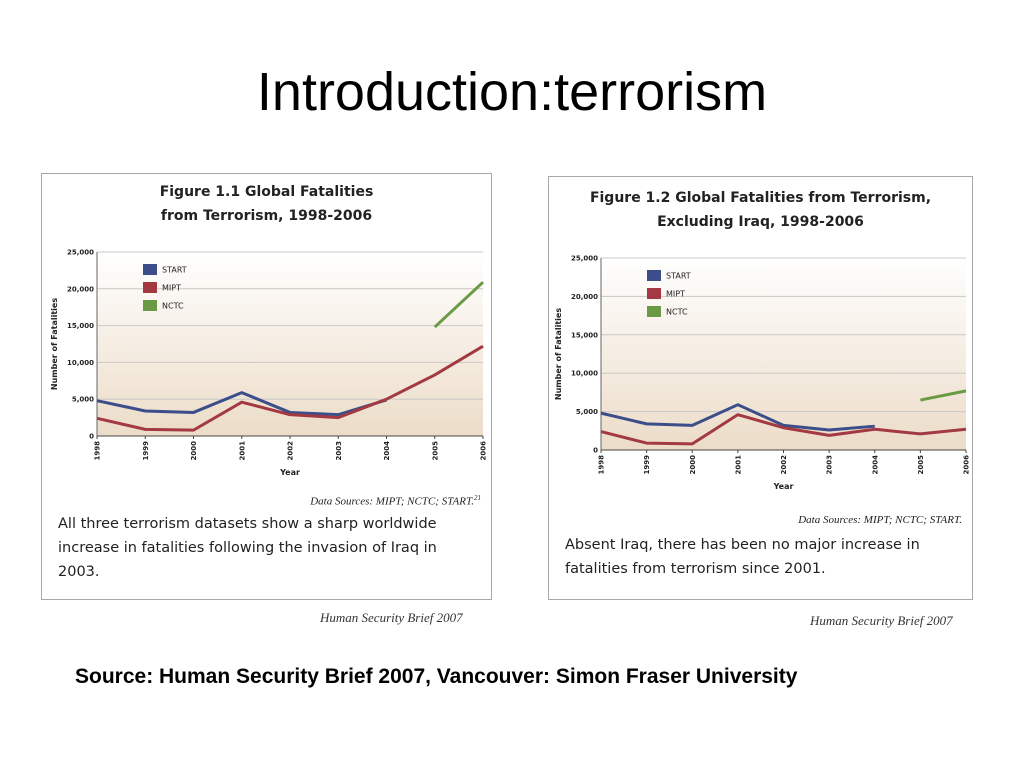  I want to click on figure-1-data-sources: Data Sources: MIPT; NCTC; START.21, so click(395, 501).